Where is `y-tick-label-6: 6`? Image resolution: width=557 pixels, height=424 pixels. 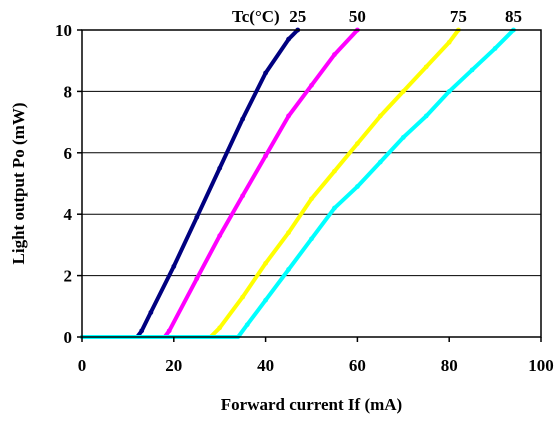
y-tick-label-6: 6 is located at coordinates (68, 153).